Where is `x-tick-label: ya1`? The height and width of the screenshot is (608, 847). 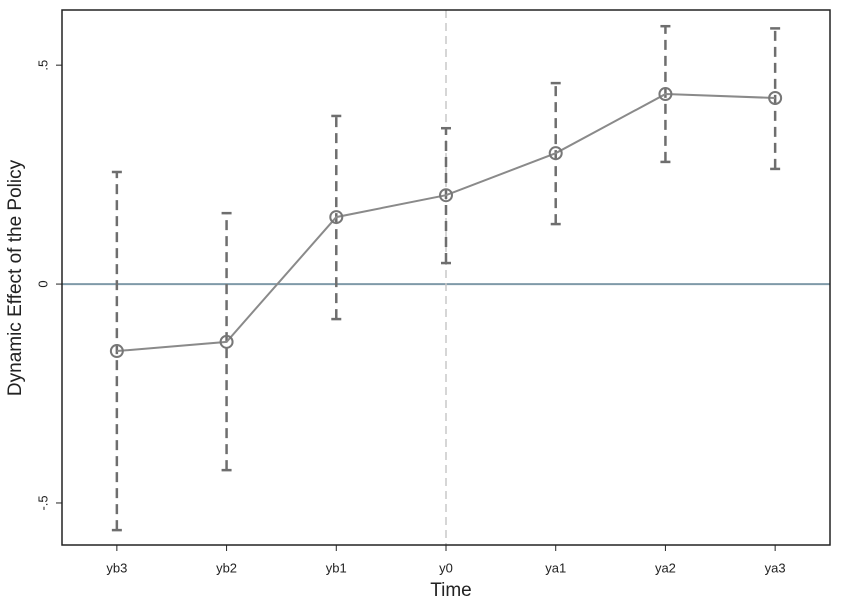
x-tick-label: ya1 is located at coordinates (555, 567).